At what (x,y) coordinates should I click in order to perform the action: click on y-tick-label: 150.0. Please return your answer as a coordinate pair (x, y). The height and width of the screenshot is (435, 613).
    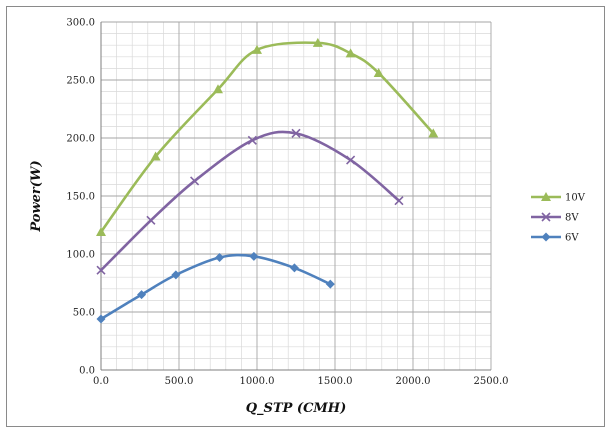
    Looking at the image, I should click on (80, 197).